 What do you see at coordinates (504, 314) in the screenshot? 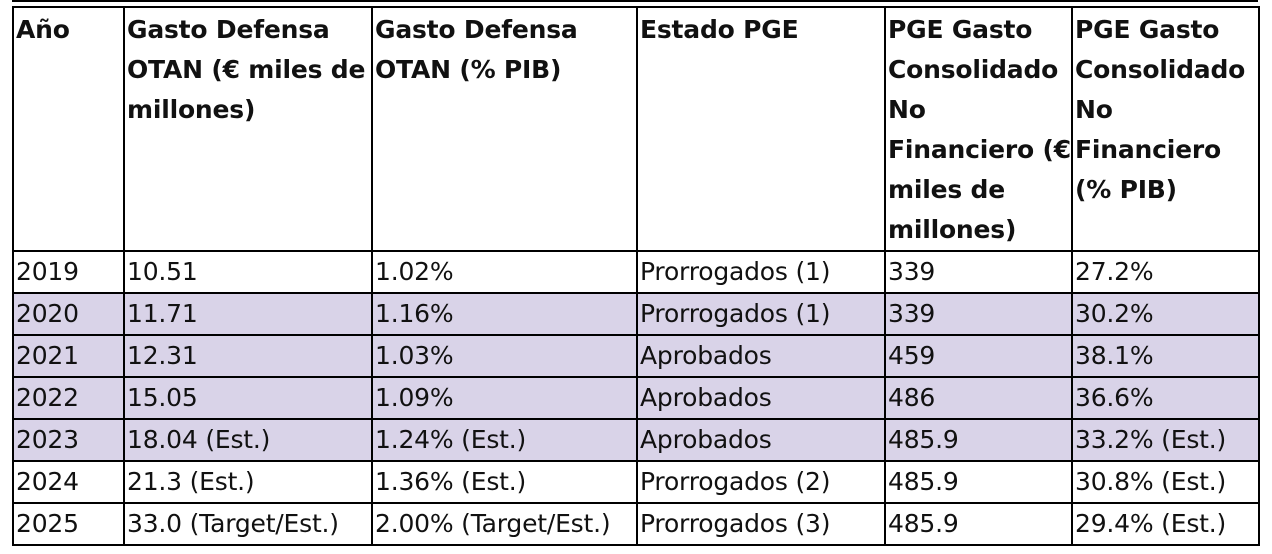
I see `cell-defense-pct: 1.16%` at bounding box center [504, 314].